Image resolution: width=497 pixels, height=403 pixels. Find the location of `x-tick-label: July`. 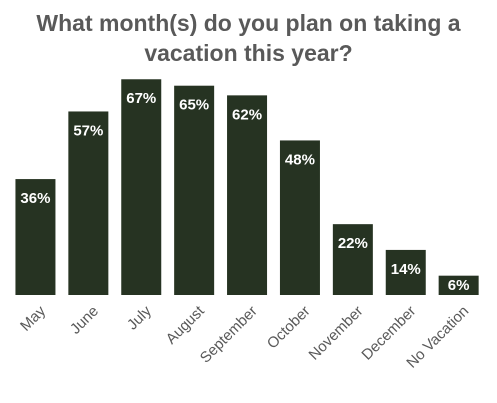

x-tick-label: July is located at coordinates (139, 317).